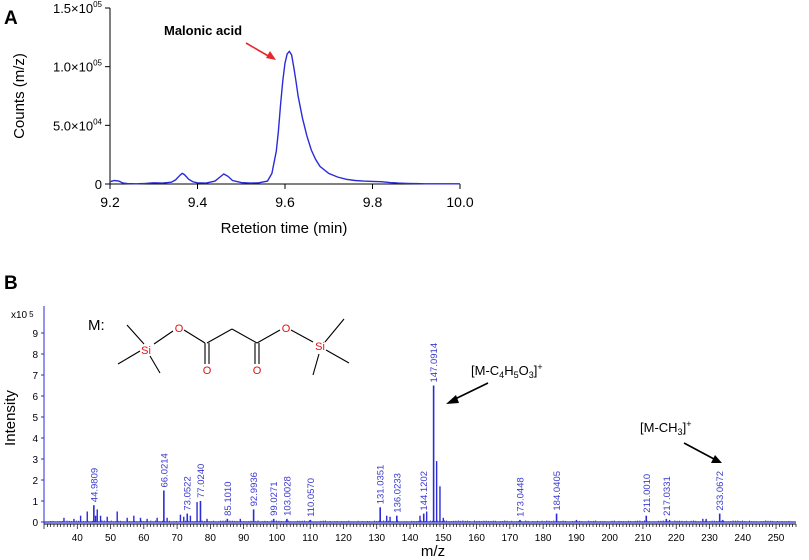 The height and width of the screenshot is (560, 809). Describe the element at coordinates (376, 538) in the screenshot. I see `panel-b-x-tick-label: 130` at that location.